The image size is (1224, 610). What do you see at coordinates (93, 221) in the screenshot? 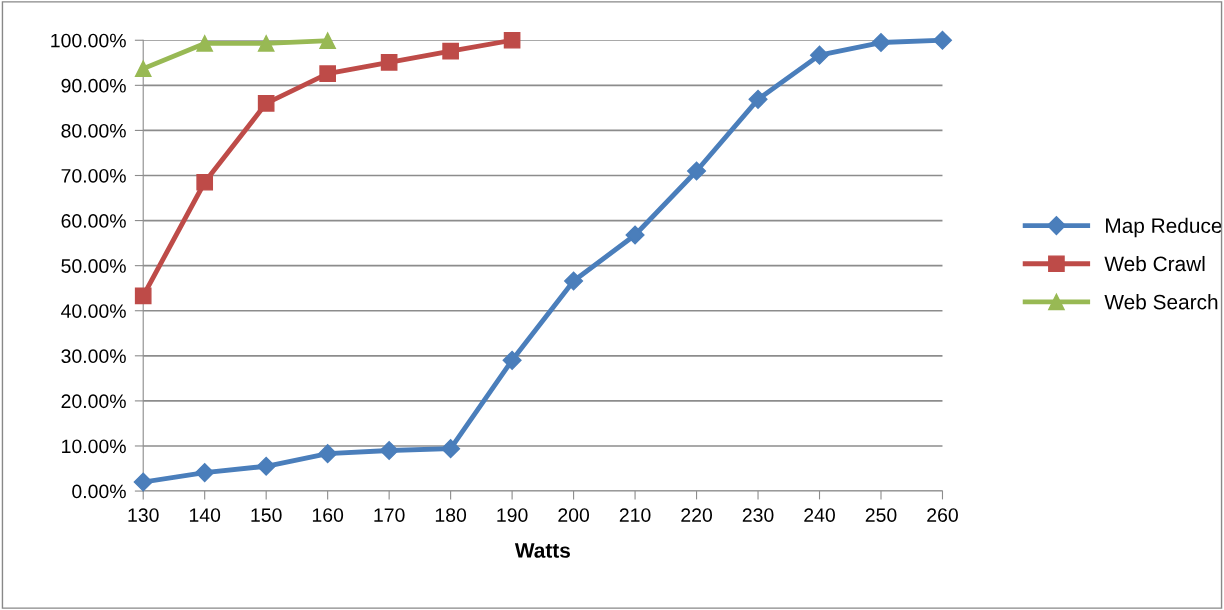
I see `y-tick-label: 60.00%` at bounding box center [93, 221].